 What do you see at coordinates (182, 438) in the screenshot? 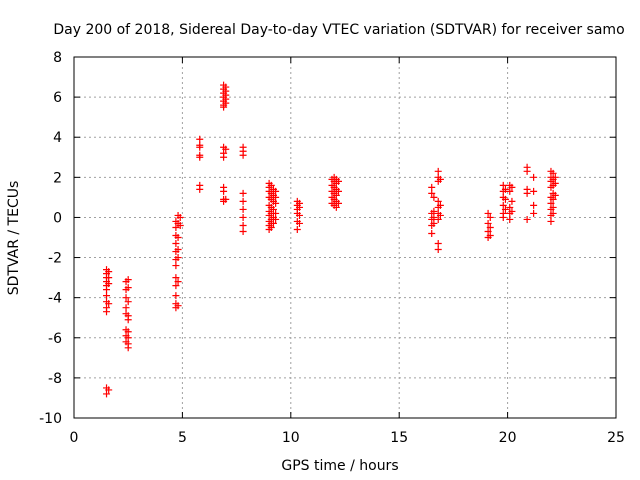
I see `x-tick-label: 5` at bounding box center [182, 438].